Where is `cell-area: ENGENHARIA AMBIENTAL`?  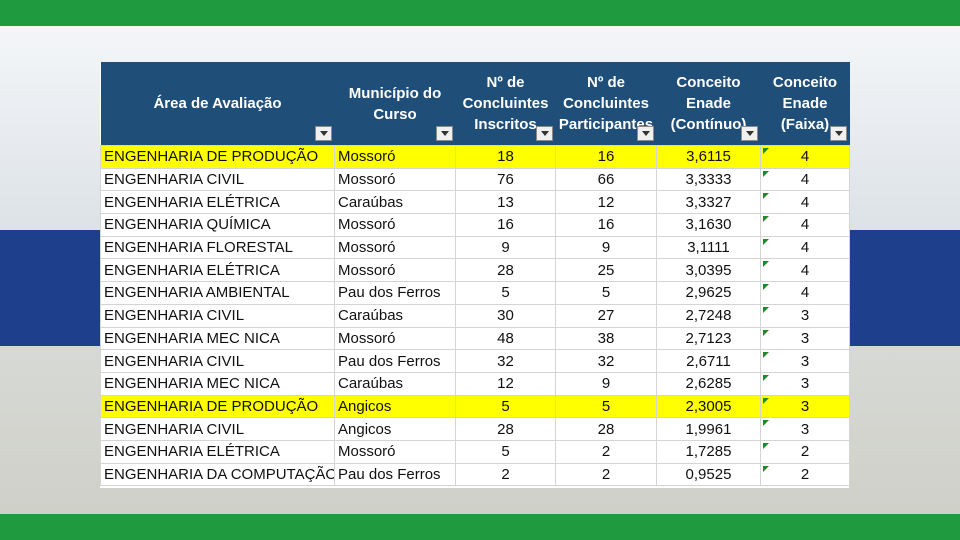
cell-area: ENGENHARIA AMBIENTAL is located at coordinates (217, 293).